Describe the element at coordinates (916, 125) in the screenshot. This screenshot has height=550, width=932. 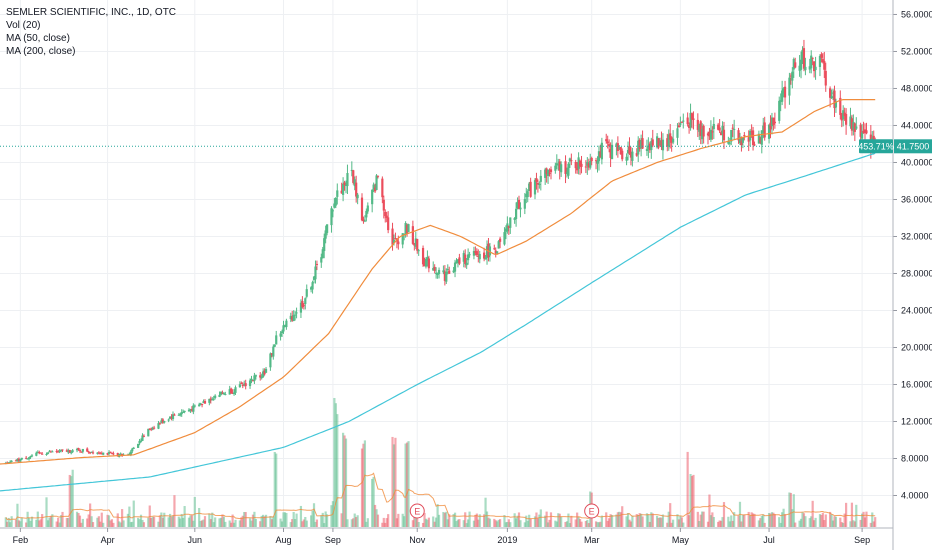
I see `y-tick-label: 44.0000` at that location.